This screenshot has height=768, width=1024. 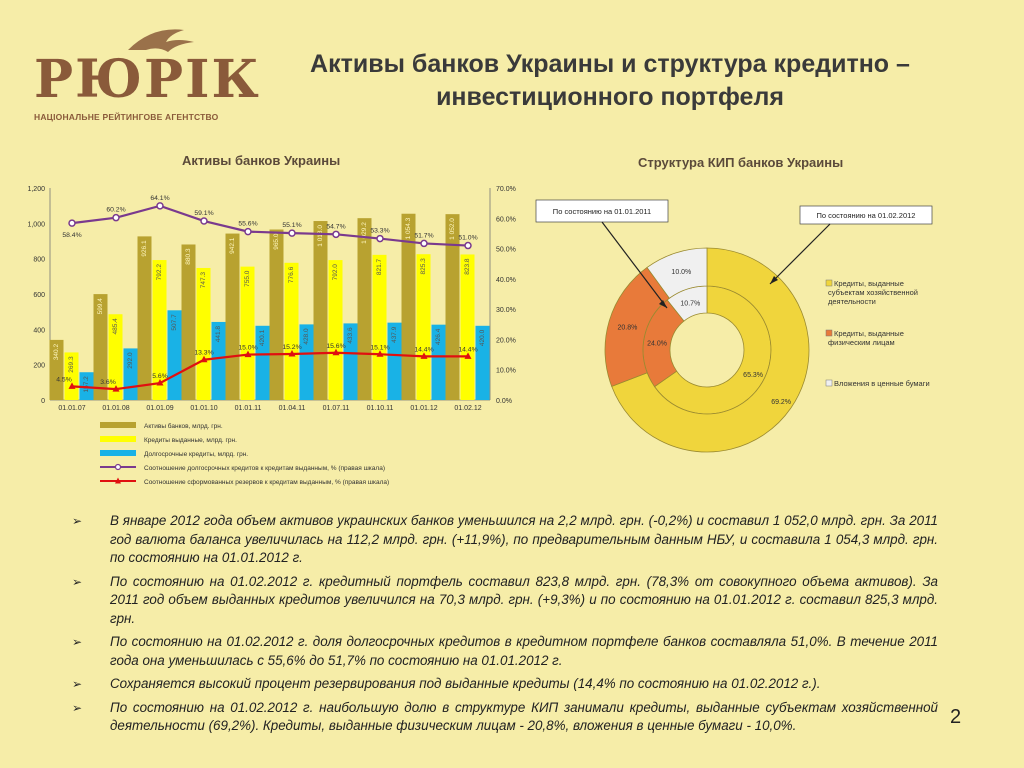 I want to click on y-tick-label: 1,000, so click(x=36, y=224).